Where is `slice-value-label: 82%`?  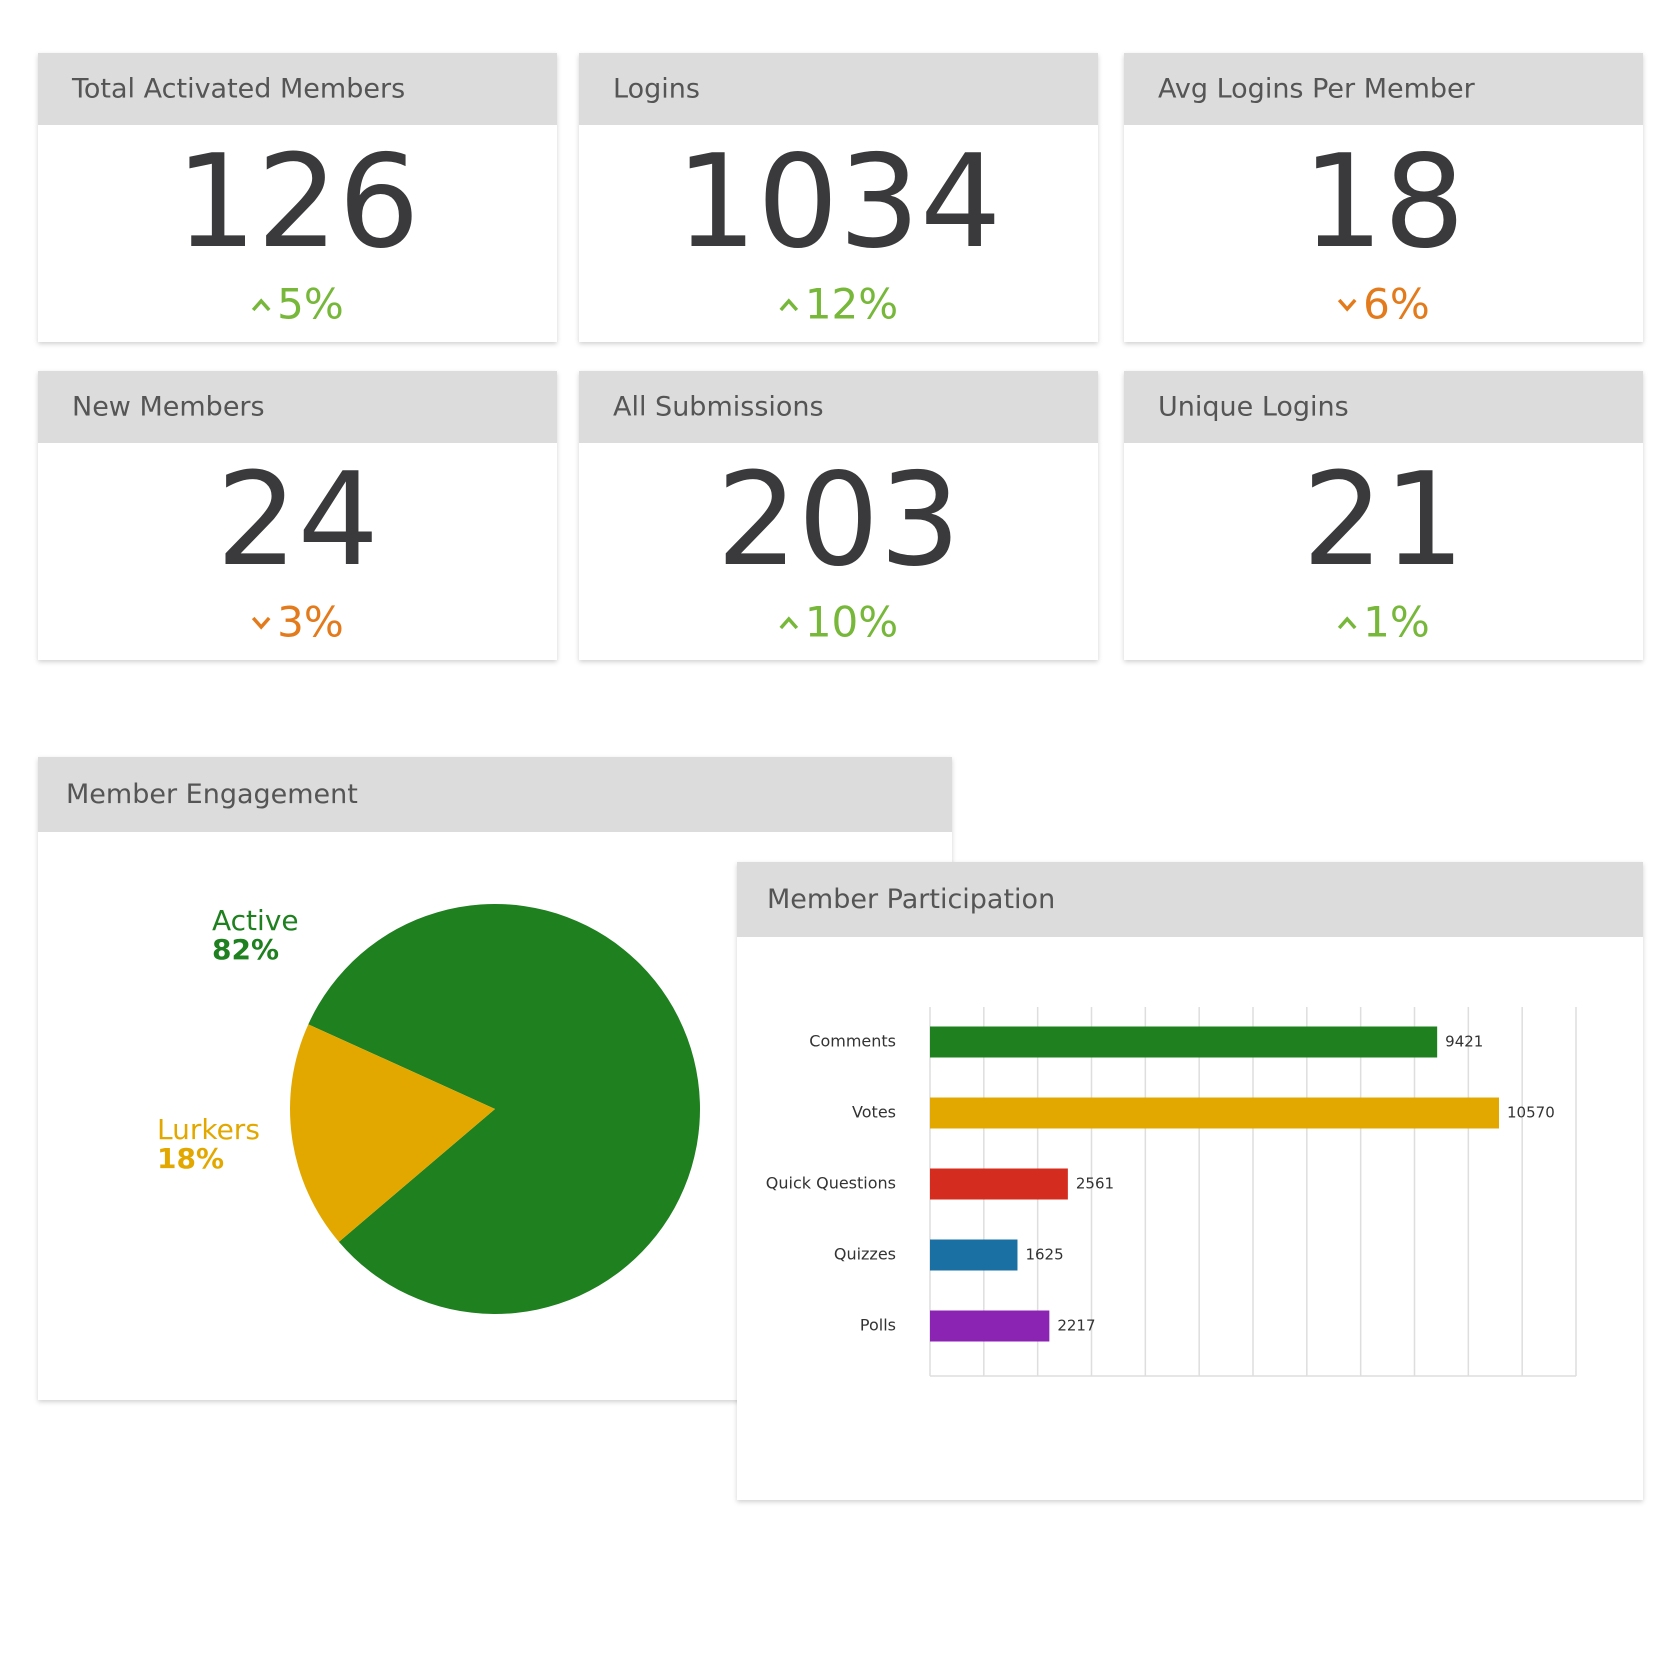
slice-value-label: 82% is located at coordinates (245, 949).